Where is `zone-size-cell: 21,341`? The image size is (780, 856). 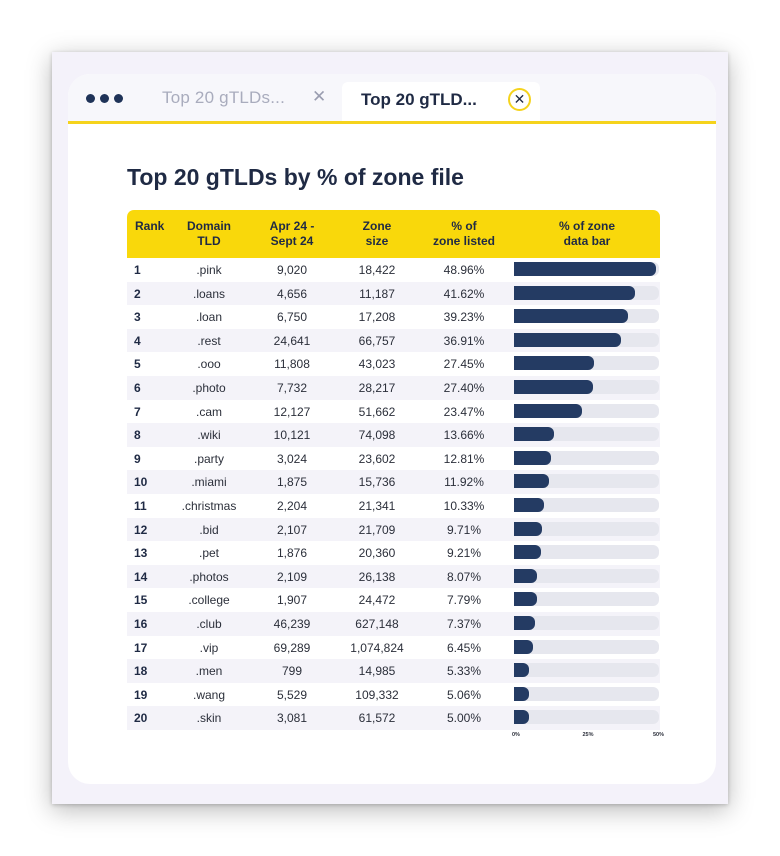 zone-size-cell: 21,341 is located at coordinates (377, 505).